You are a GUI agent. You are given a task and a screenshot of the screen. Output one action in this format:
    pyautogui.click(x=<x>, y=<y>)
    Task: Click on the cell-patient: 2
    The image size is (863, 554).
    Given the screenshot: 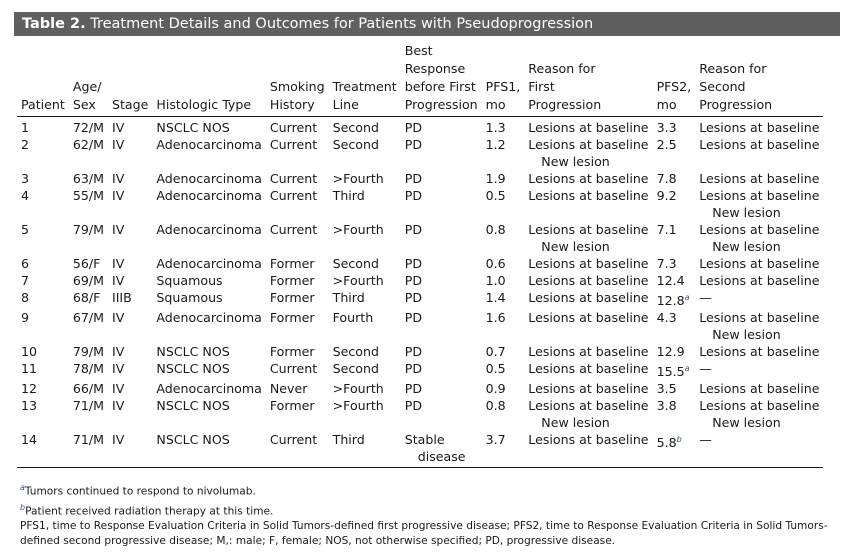 What is the action you would take?
    pyautogui.click(x=25, y=144)
    